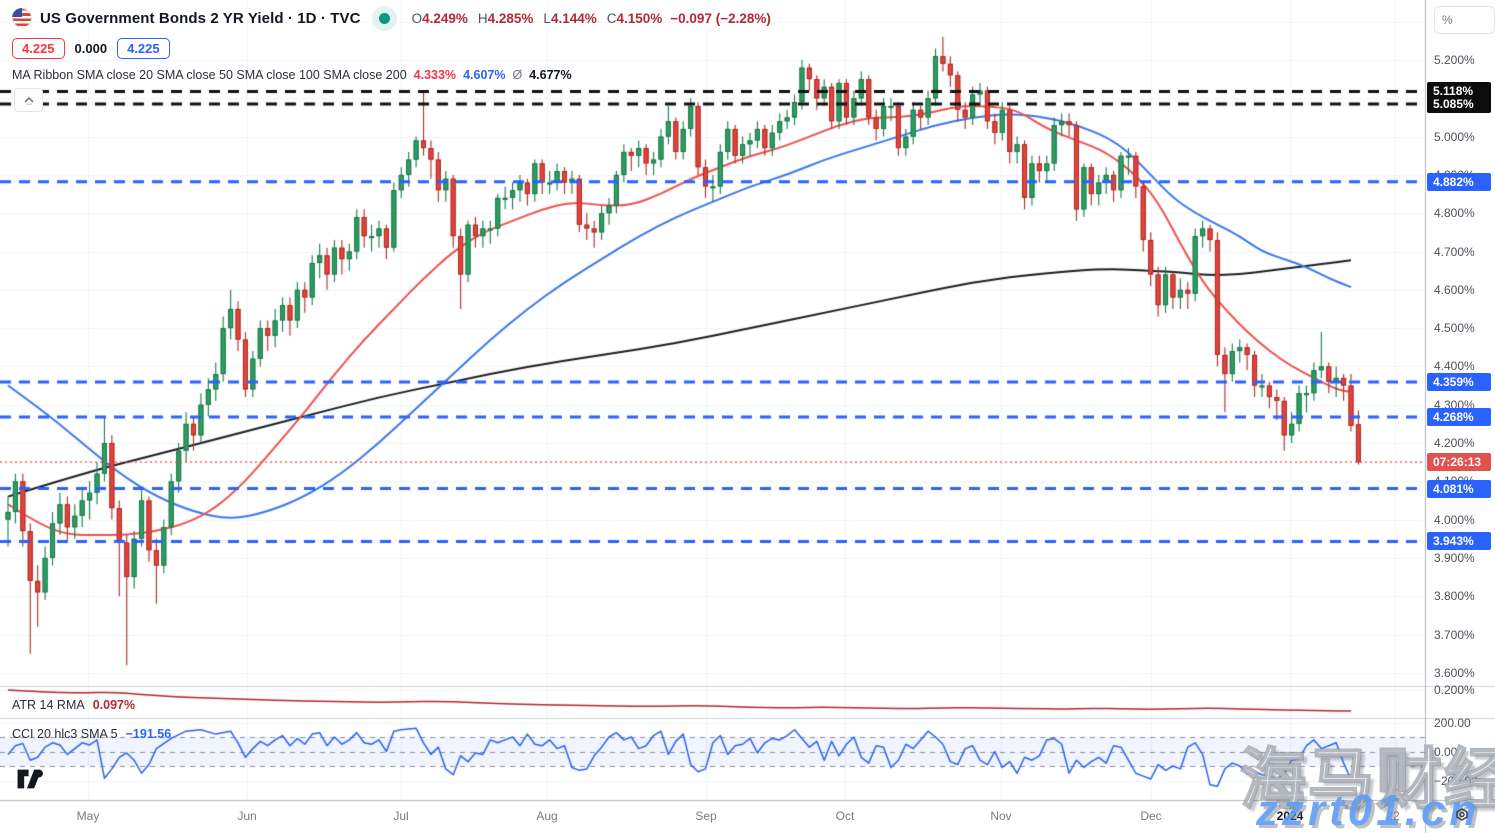 The image size is (1495, 833). I want to click on price-axis-label: 0.200%, so click(1454, 690).